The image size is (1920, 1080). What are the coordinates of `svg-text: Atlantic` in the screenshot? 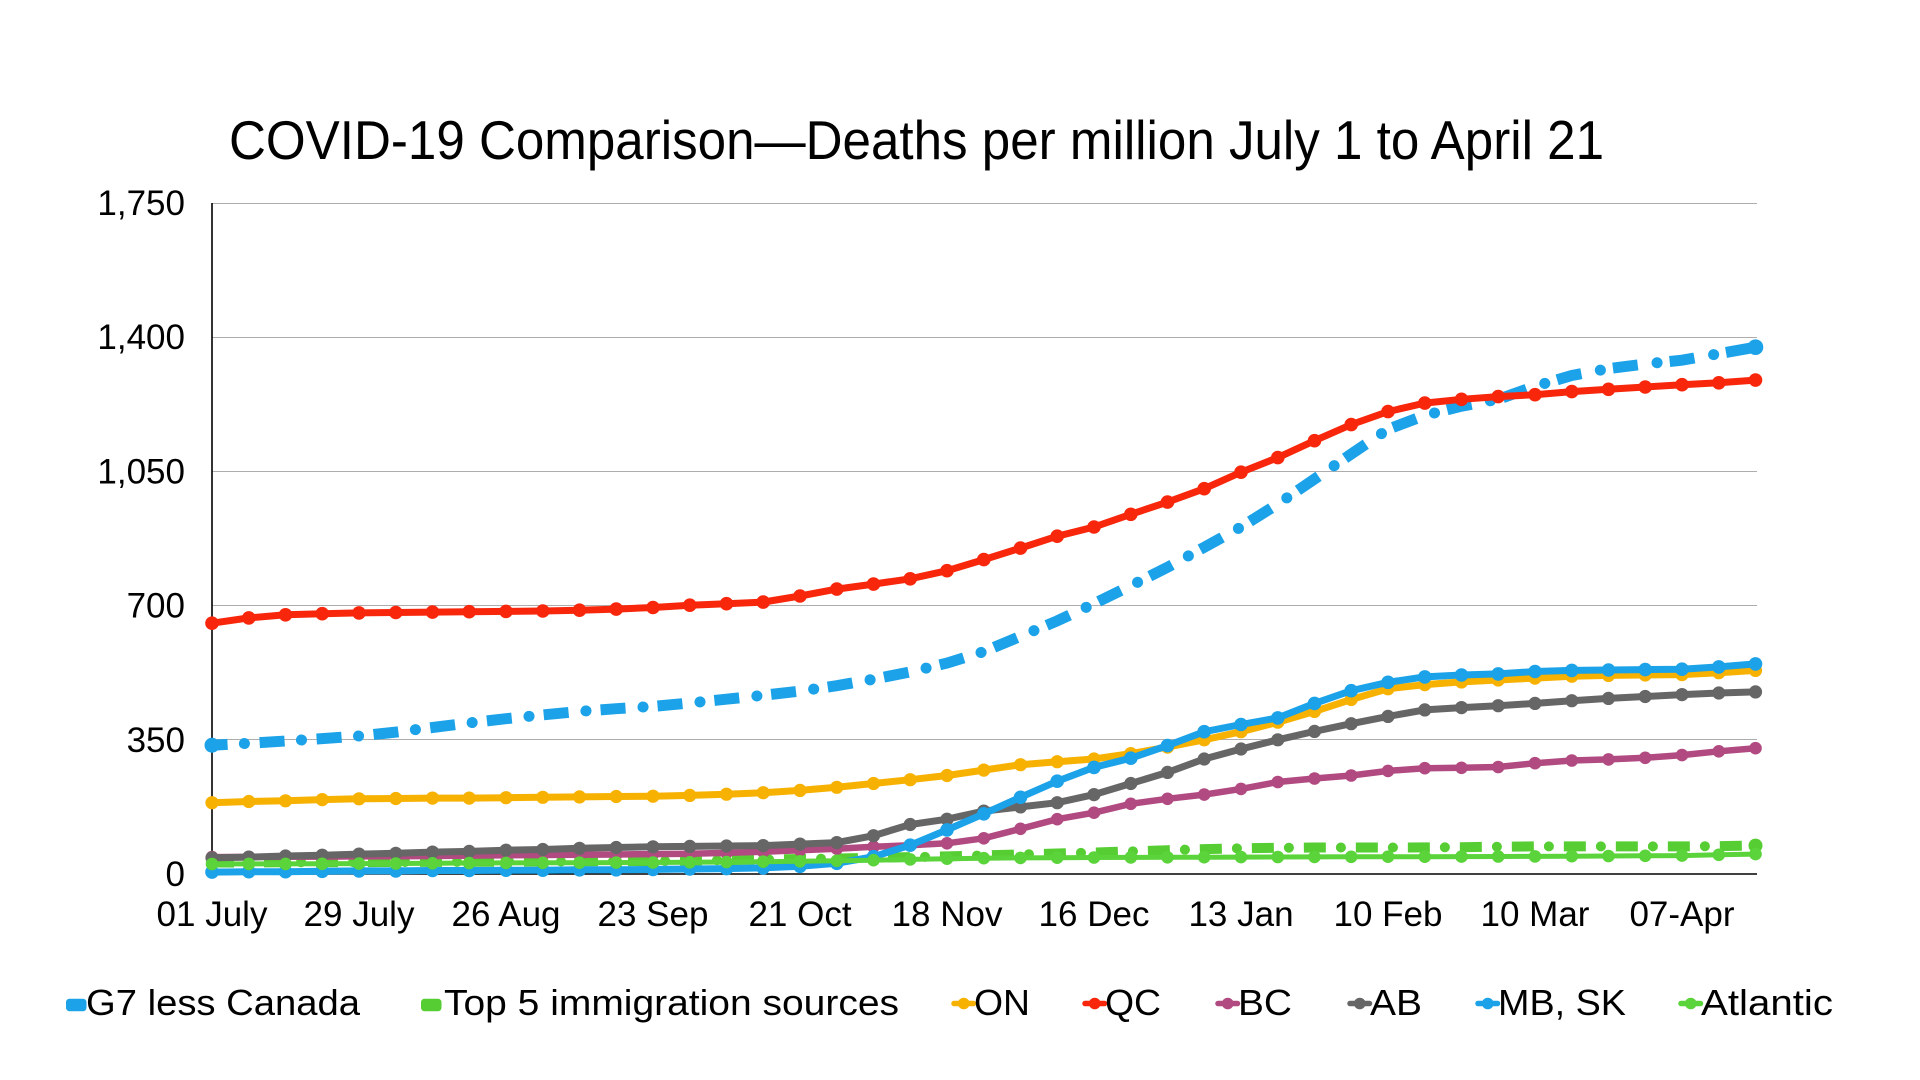 It's located at (1767, 1002).